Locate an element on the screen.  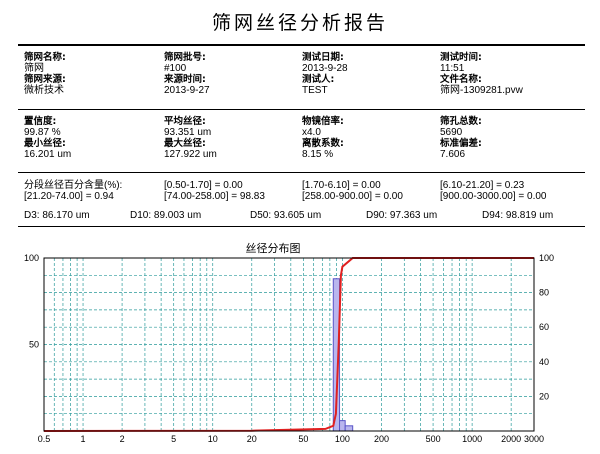
y-right-tick-label: 60 is located at coordinates (544, 327).